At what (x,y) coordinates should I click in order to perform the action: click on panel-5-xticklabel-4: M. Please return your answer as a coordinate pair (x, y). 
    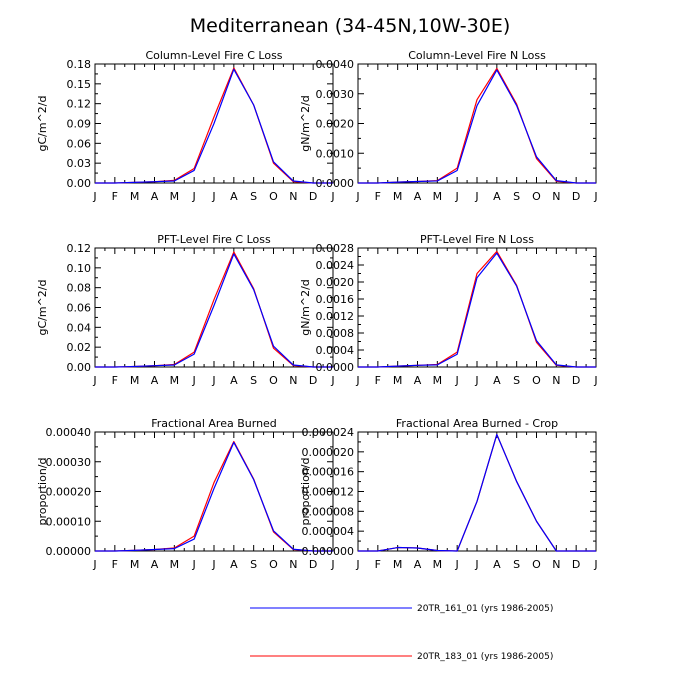
    Looking at the image, I should click on (438, 564).